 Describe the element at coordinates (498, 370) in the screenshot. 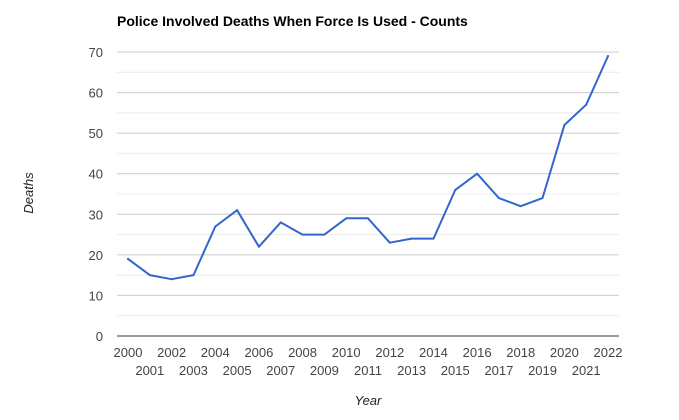

I see `x-tick-label: 2017` at that location.